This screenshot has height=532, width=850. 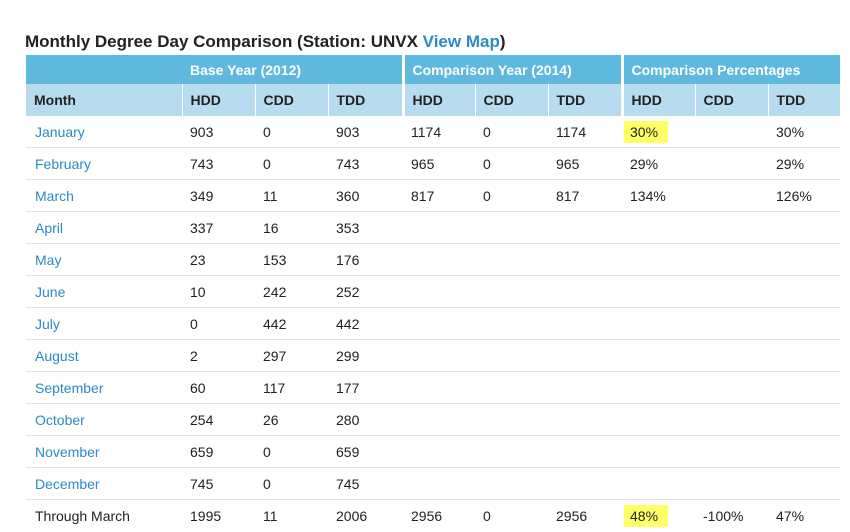 I want to click on value-cell: 117, so click(x=291, y=387).